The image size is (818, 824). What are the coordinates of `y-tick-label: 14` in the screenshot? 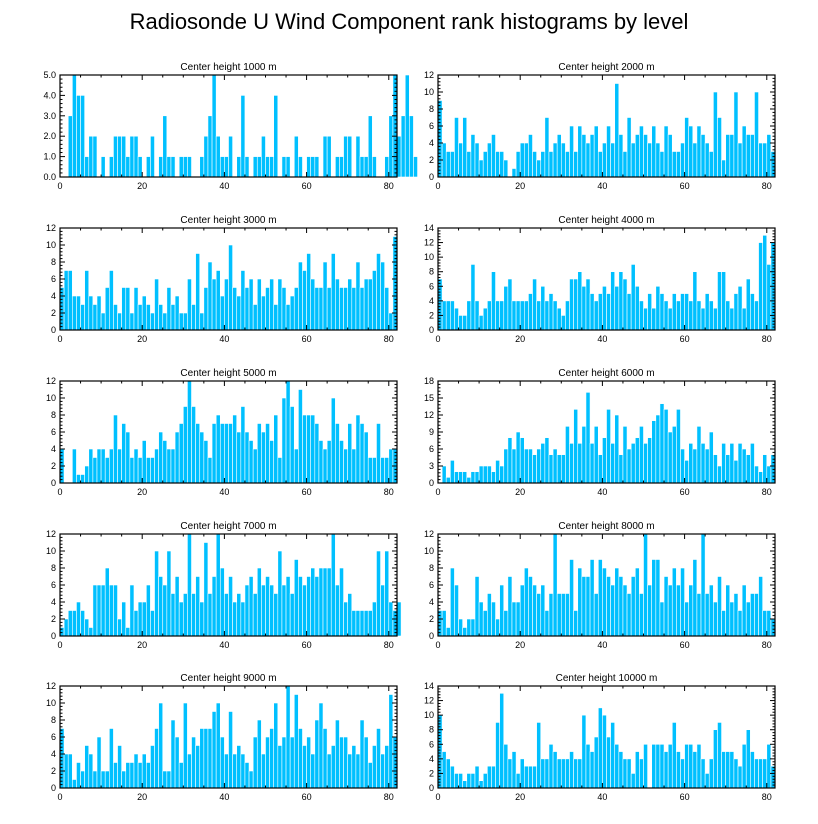 It's located at (429, 228).